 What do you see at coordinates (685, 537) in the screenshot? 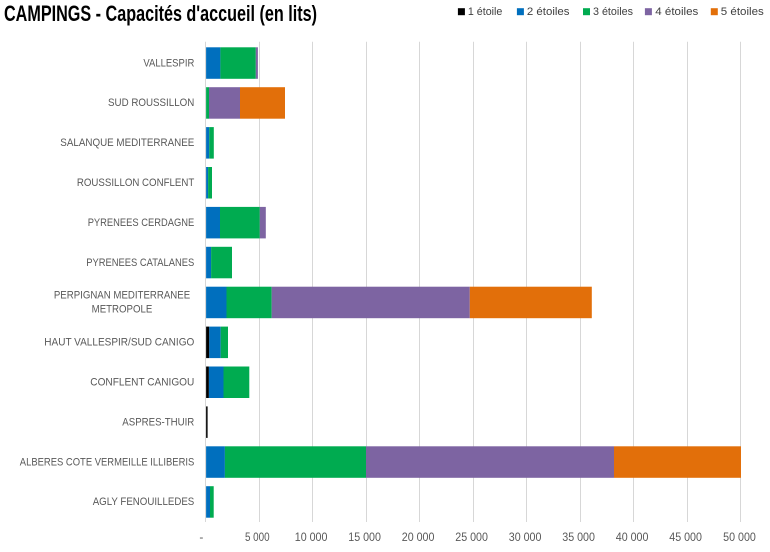
I see `svg-text: 45 000` at bounding box center [685, 537].